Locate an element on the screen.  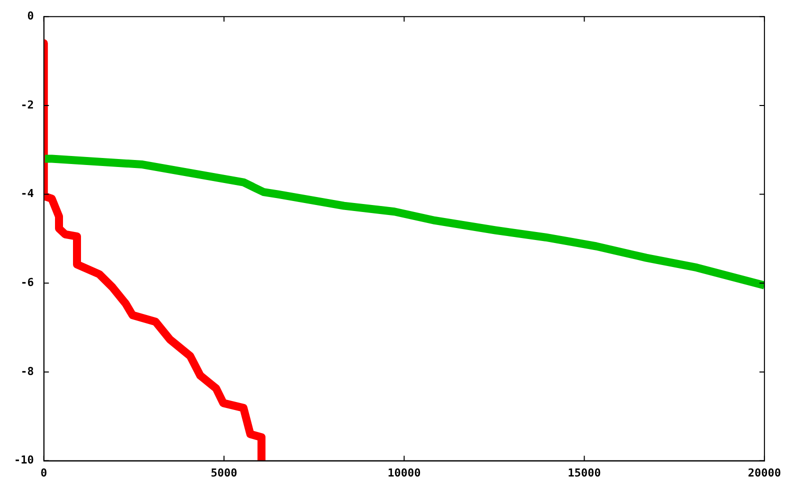
y-tick-label: -10 is located at coordinates (24, 460).